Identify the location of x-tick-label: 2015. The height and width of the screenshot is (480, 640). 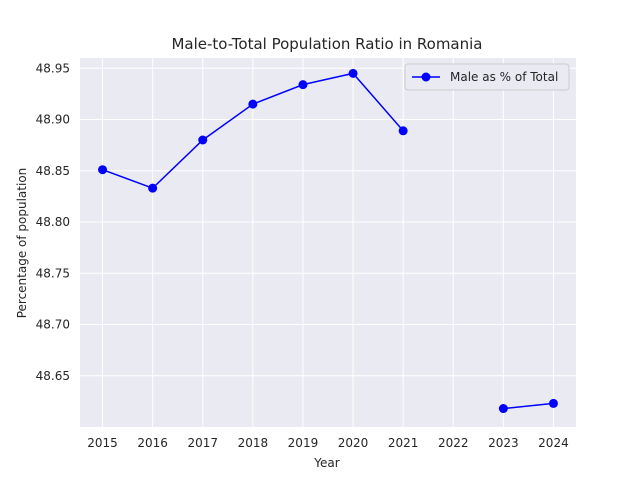
(102, 443).